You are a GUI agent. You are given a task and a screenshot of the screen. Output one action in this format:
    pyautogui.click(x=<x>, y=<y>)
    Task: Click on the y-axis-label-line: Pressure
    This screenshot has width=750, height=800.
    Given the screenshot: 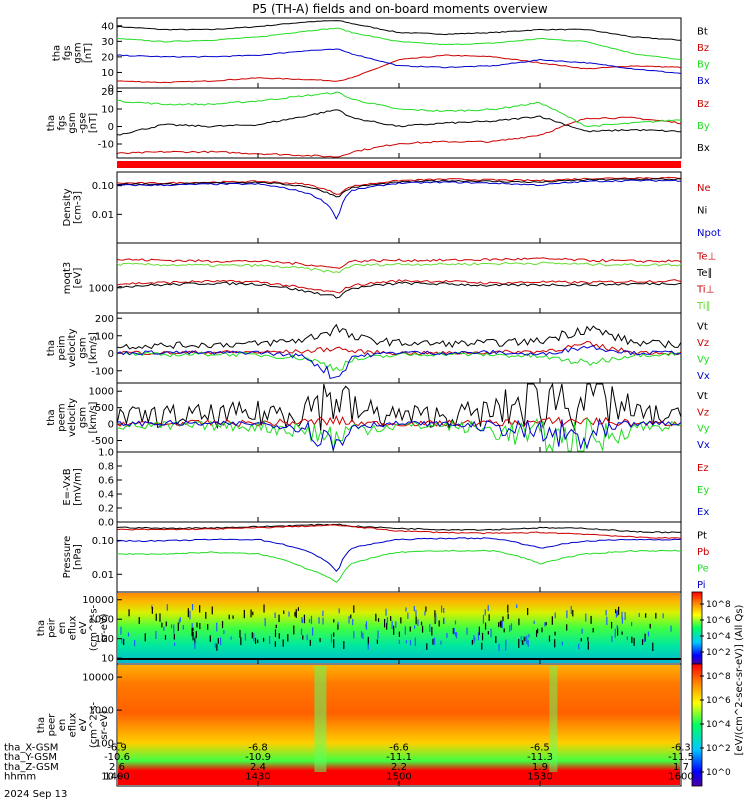 What is the action you would take?
    pyautogui.click(x=67, y=557)
    